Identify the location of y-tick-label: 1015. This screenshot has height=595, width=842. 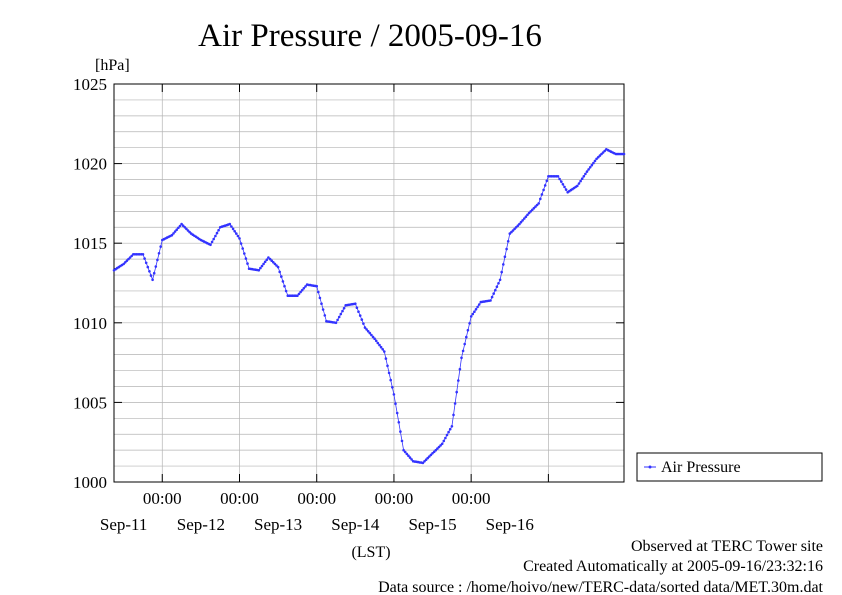
(90, 243).